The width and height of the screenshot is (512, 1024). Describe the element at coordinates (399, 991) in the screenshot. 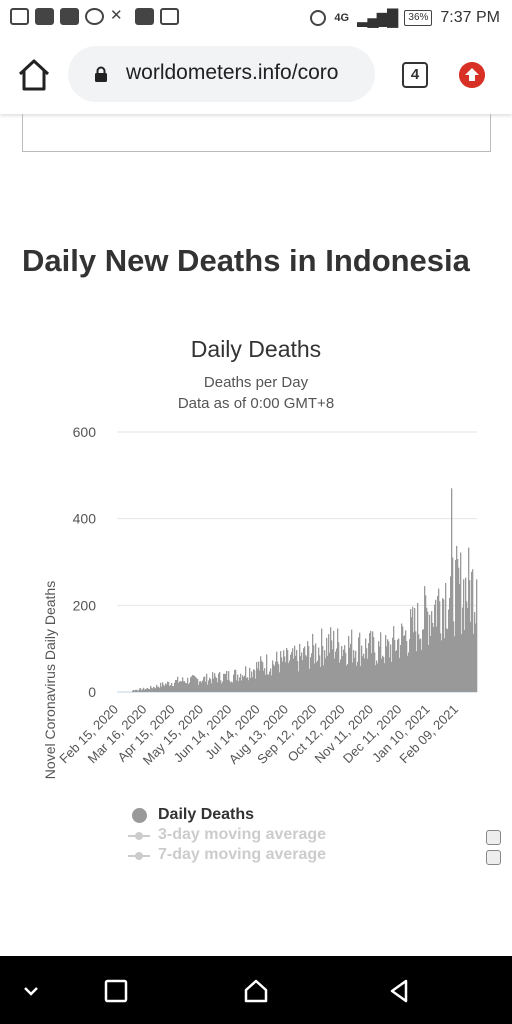

I see `back-icon` at that location.